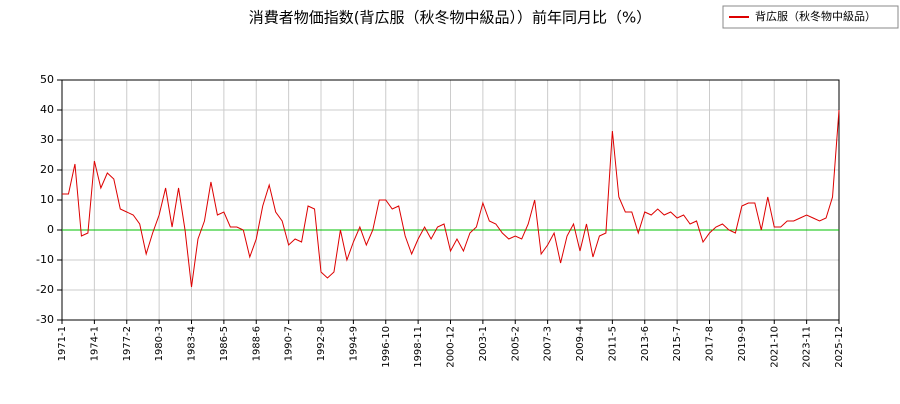  I want to click on x-tick-label: 2025-12, so click(839, 347).